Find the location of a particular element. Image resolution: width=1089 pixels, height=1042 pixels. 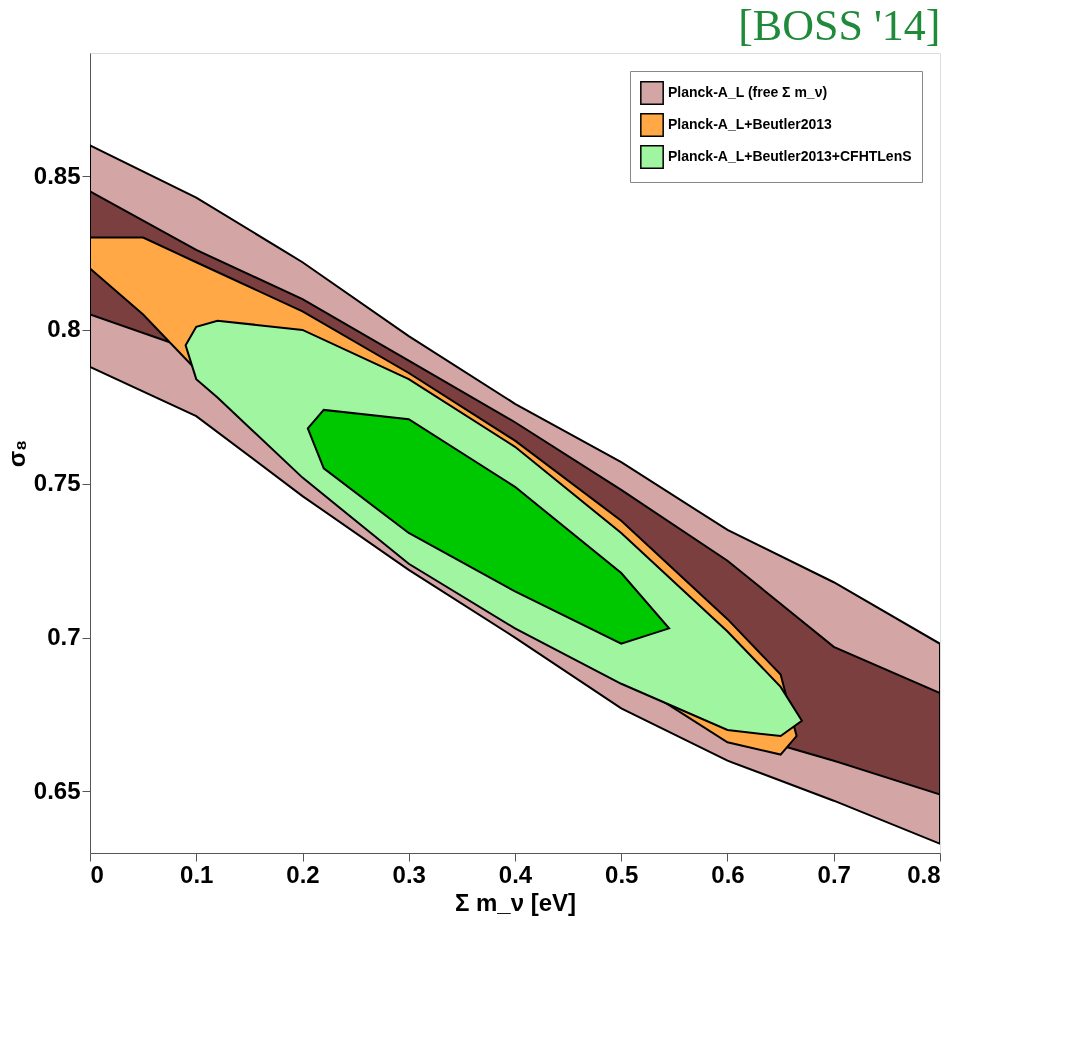

x-tick-label: 0.6 is located at coordinates (728, 874).